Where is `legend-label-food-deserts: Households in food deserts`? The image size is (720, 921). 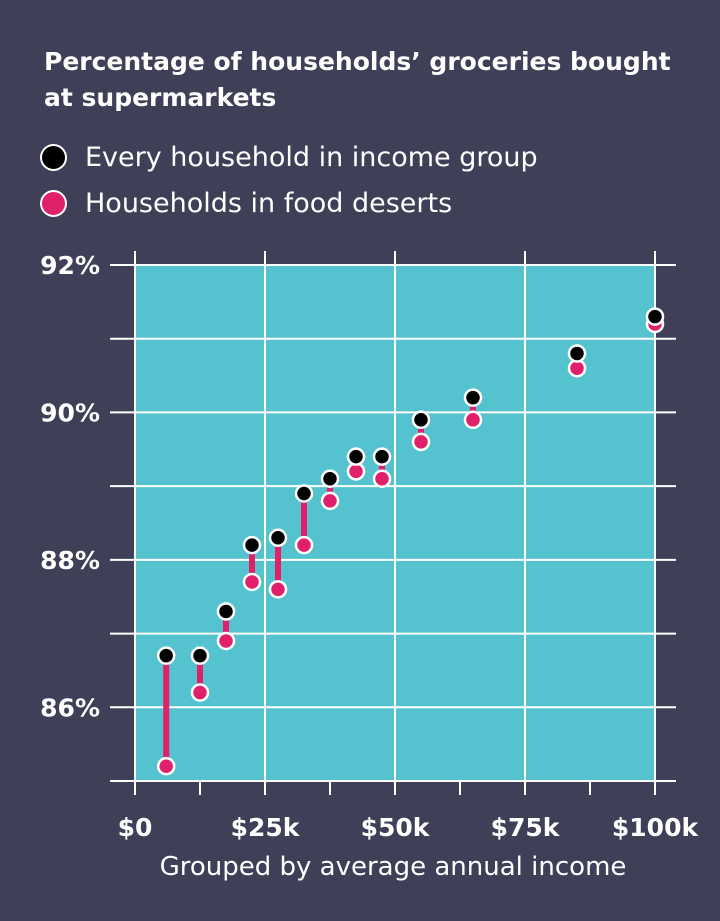 legend-label-food-deserts: Households in food deserts is located at coordinates (269, 203).